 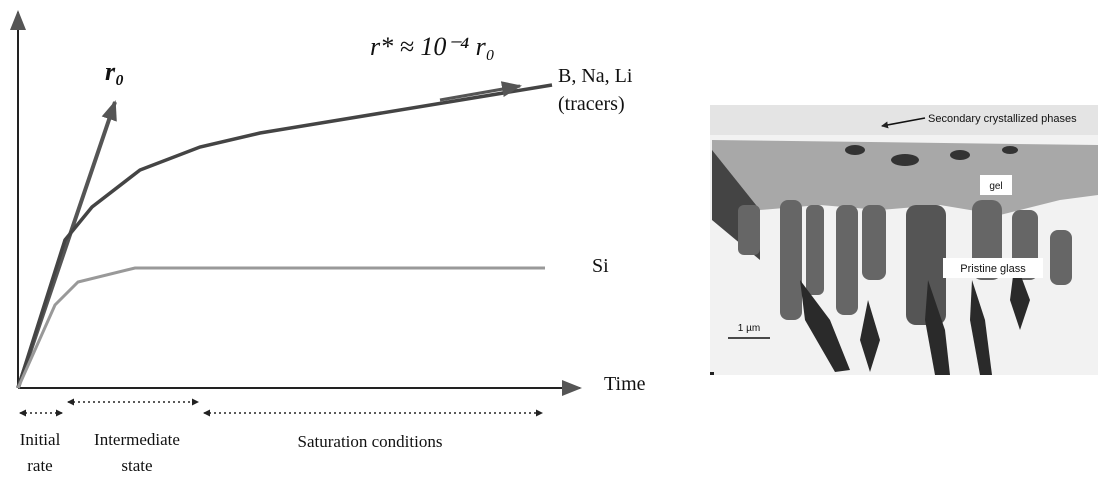 I want to click on residual-rate-label: r* ≈ 10⁻⁴ r₀, so click(x=432, y=46).